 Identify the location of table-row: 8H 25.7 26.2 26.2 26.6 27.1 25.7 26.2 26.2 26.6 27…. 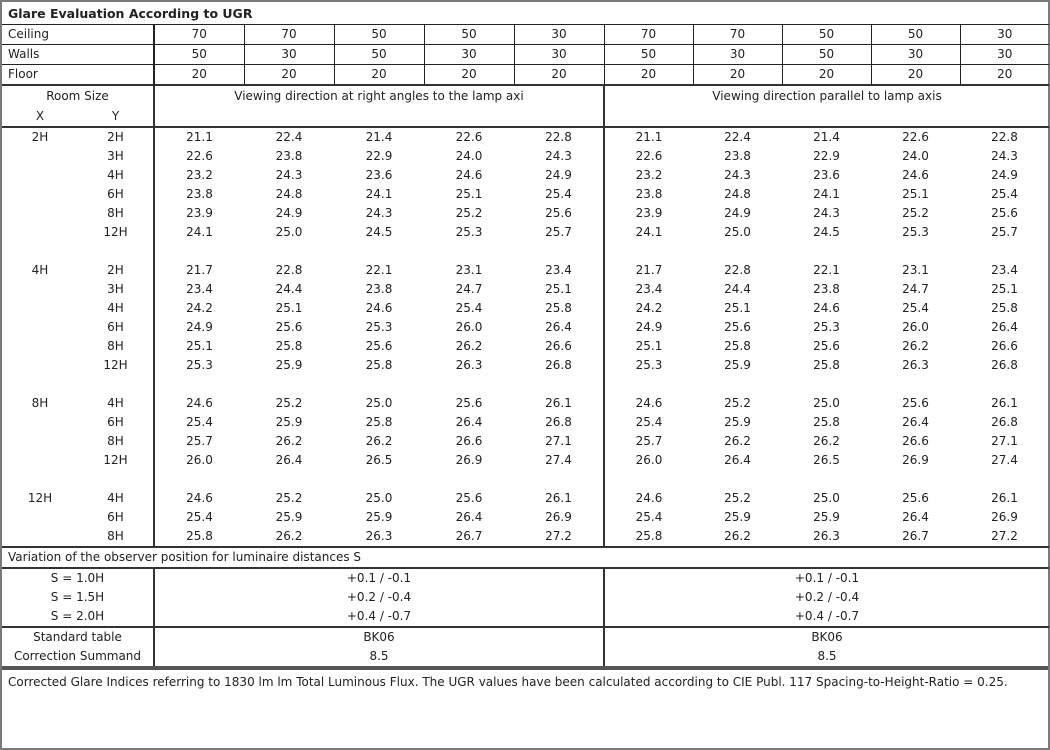
(525, 441).